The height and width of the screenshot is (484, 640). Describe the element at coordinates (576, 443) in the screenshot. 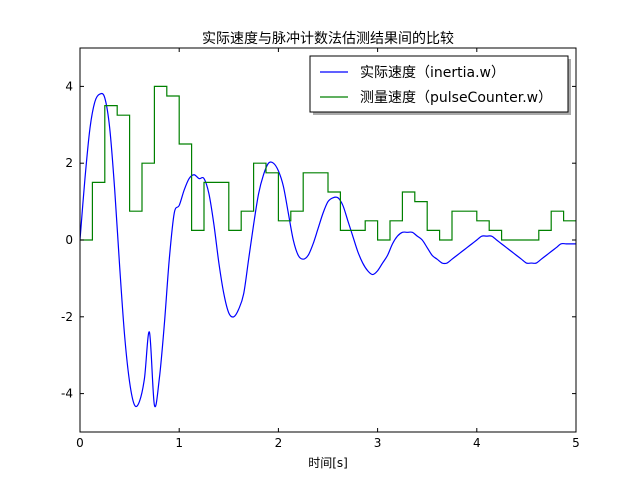

I see `x-tick-label: 5` at that location.